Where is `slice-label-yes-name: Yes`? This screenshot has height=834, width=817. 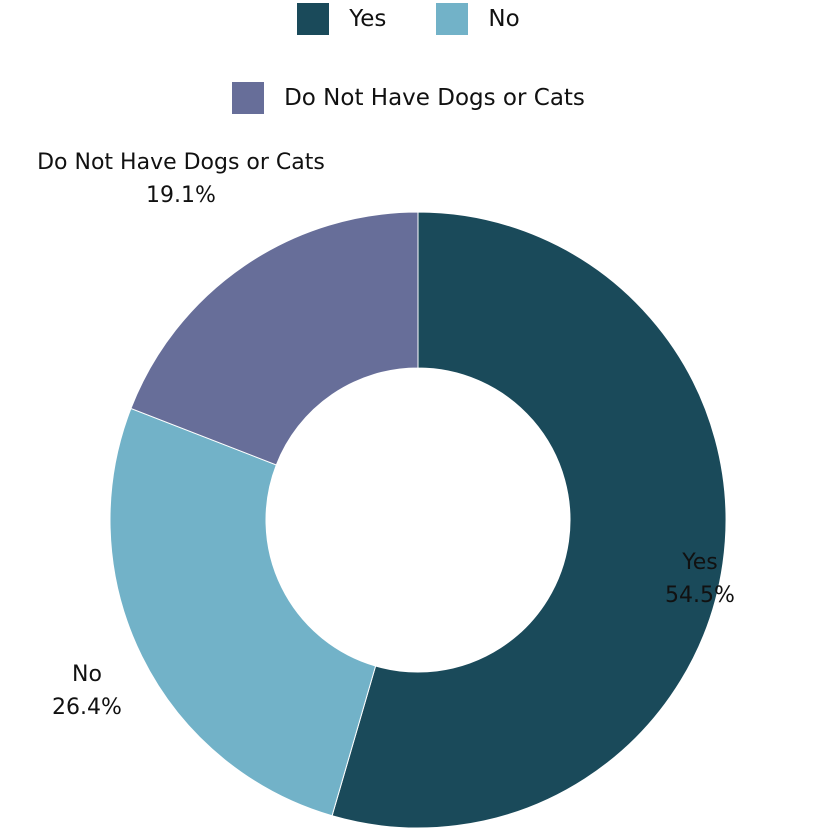
slice-label-yes-name: Yes is located at coordinates (700, 562).